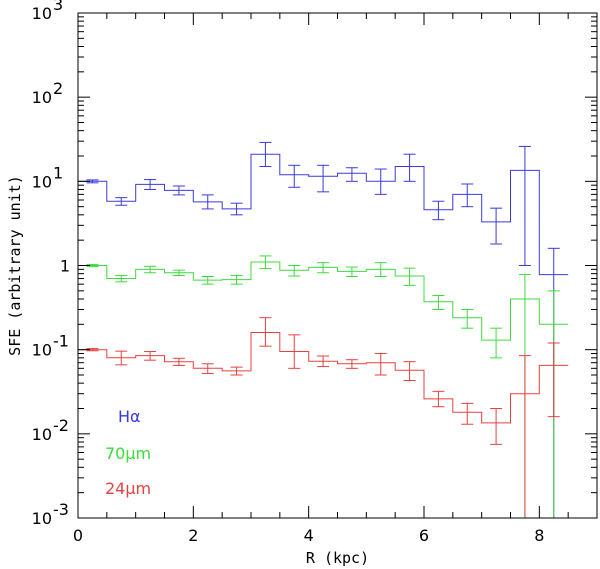 Image resolution: width=600 pixels, height=569 pixels. Describe the element at coordinates (61, 425) in the screenshot. I see `y-tick-label-exponent: -2` at that location.